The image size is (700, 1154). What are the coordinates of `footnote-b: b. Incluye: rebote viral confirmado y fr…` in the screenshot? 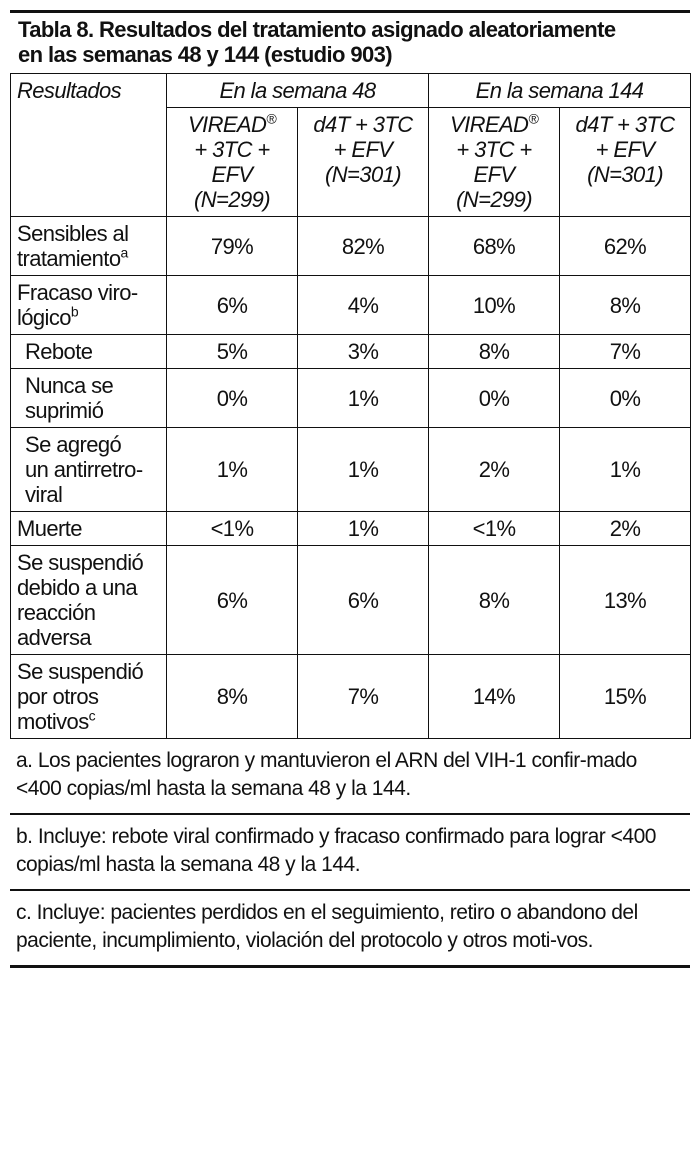 It's located at (350, 853).